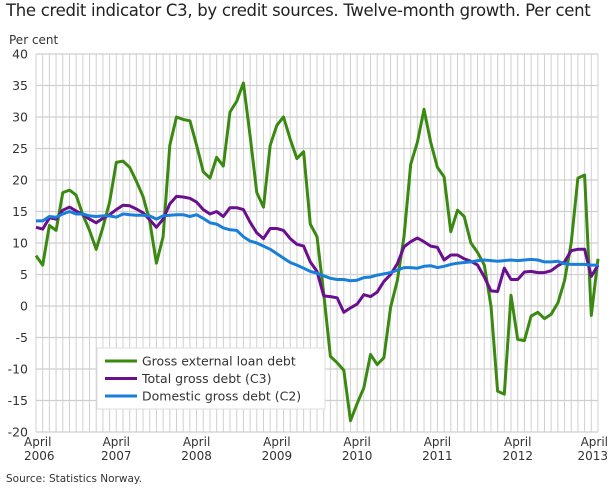  I want to click on y-axis-label: Per cent, so click(34, 40).